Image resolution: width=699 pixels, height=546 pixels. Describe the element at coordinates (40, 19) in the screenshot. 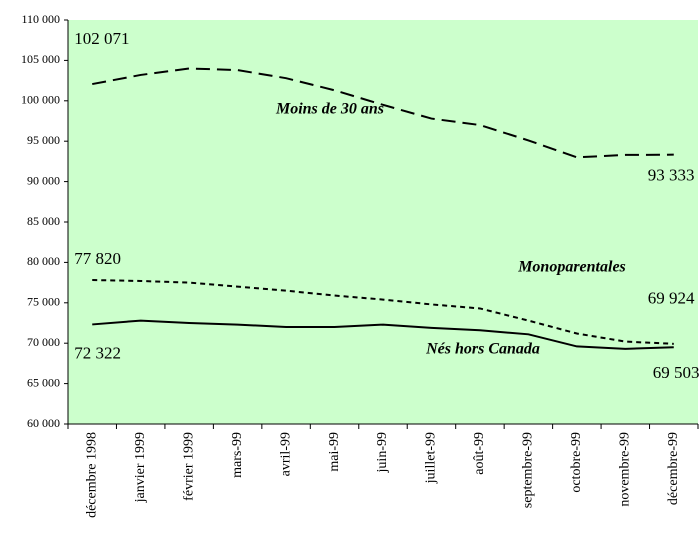

I see `y-tick-label: 110 000` at that location.